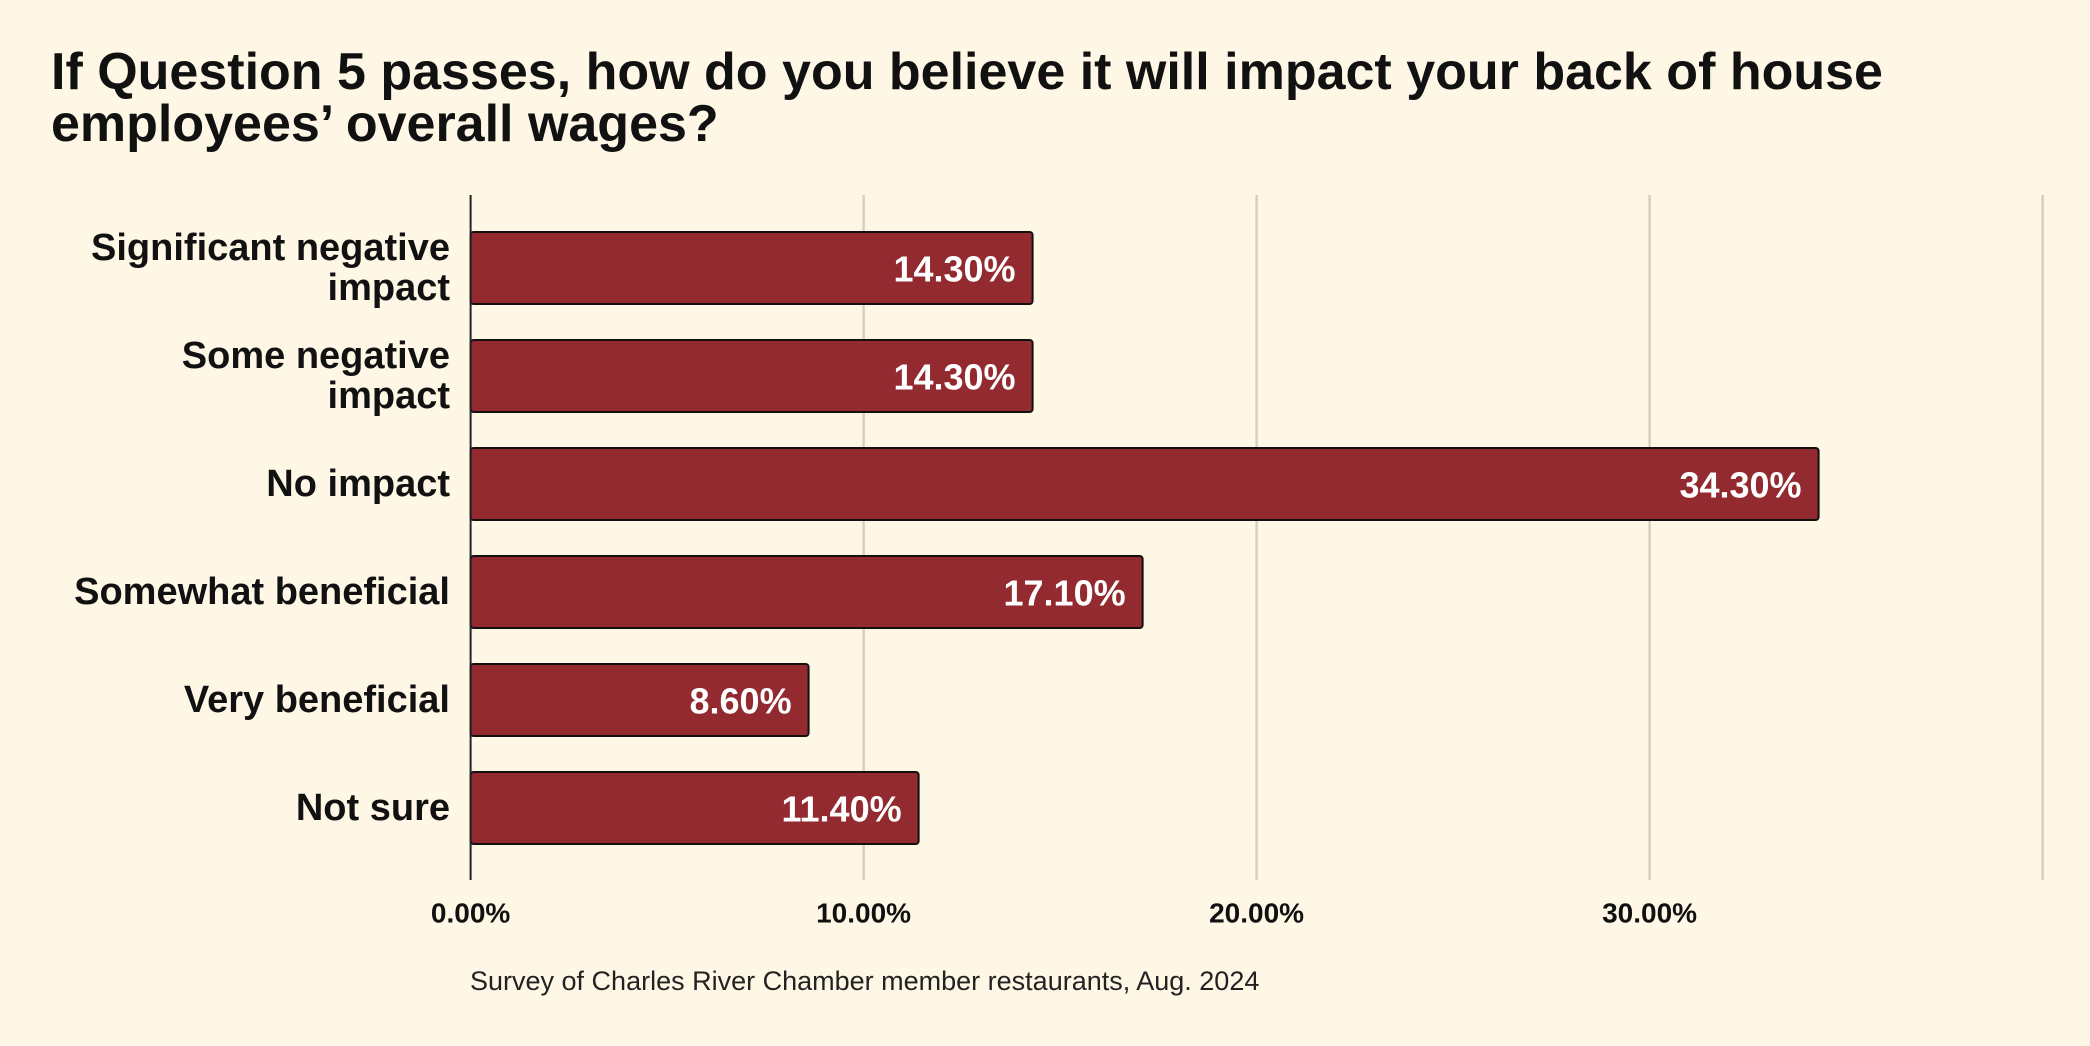 This screenshot has height=1046, width=2090. I want to click on category-label: No impact, so click(358, 484).